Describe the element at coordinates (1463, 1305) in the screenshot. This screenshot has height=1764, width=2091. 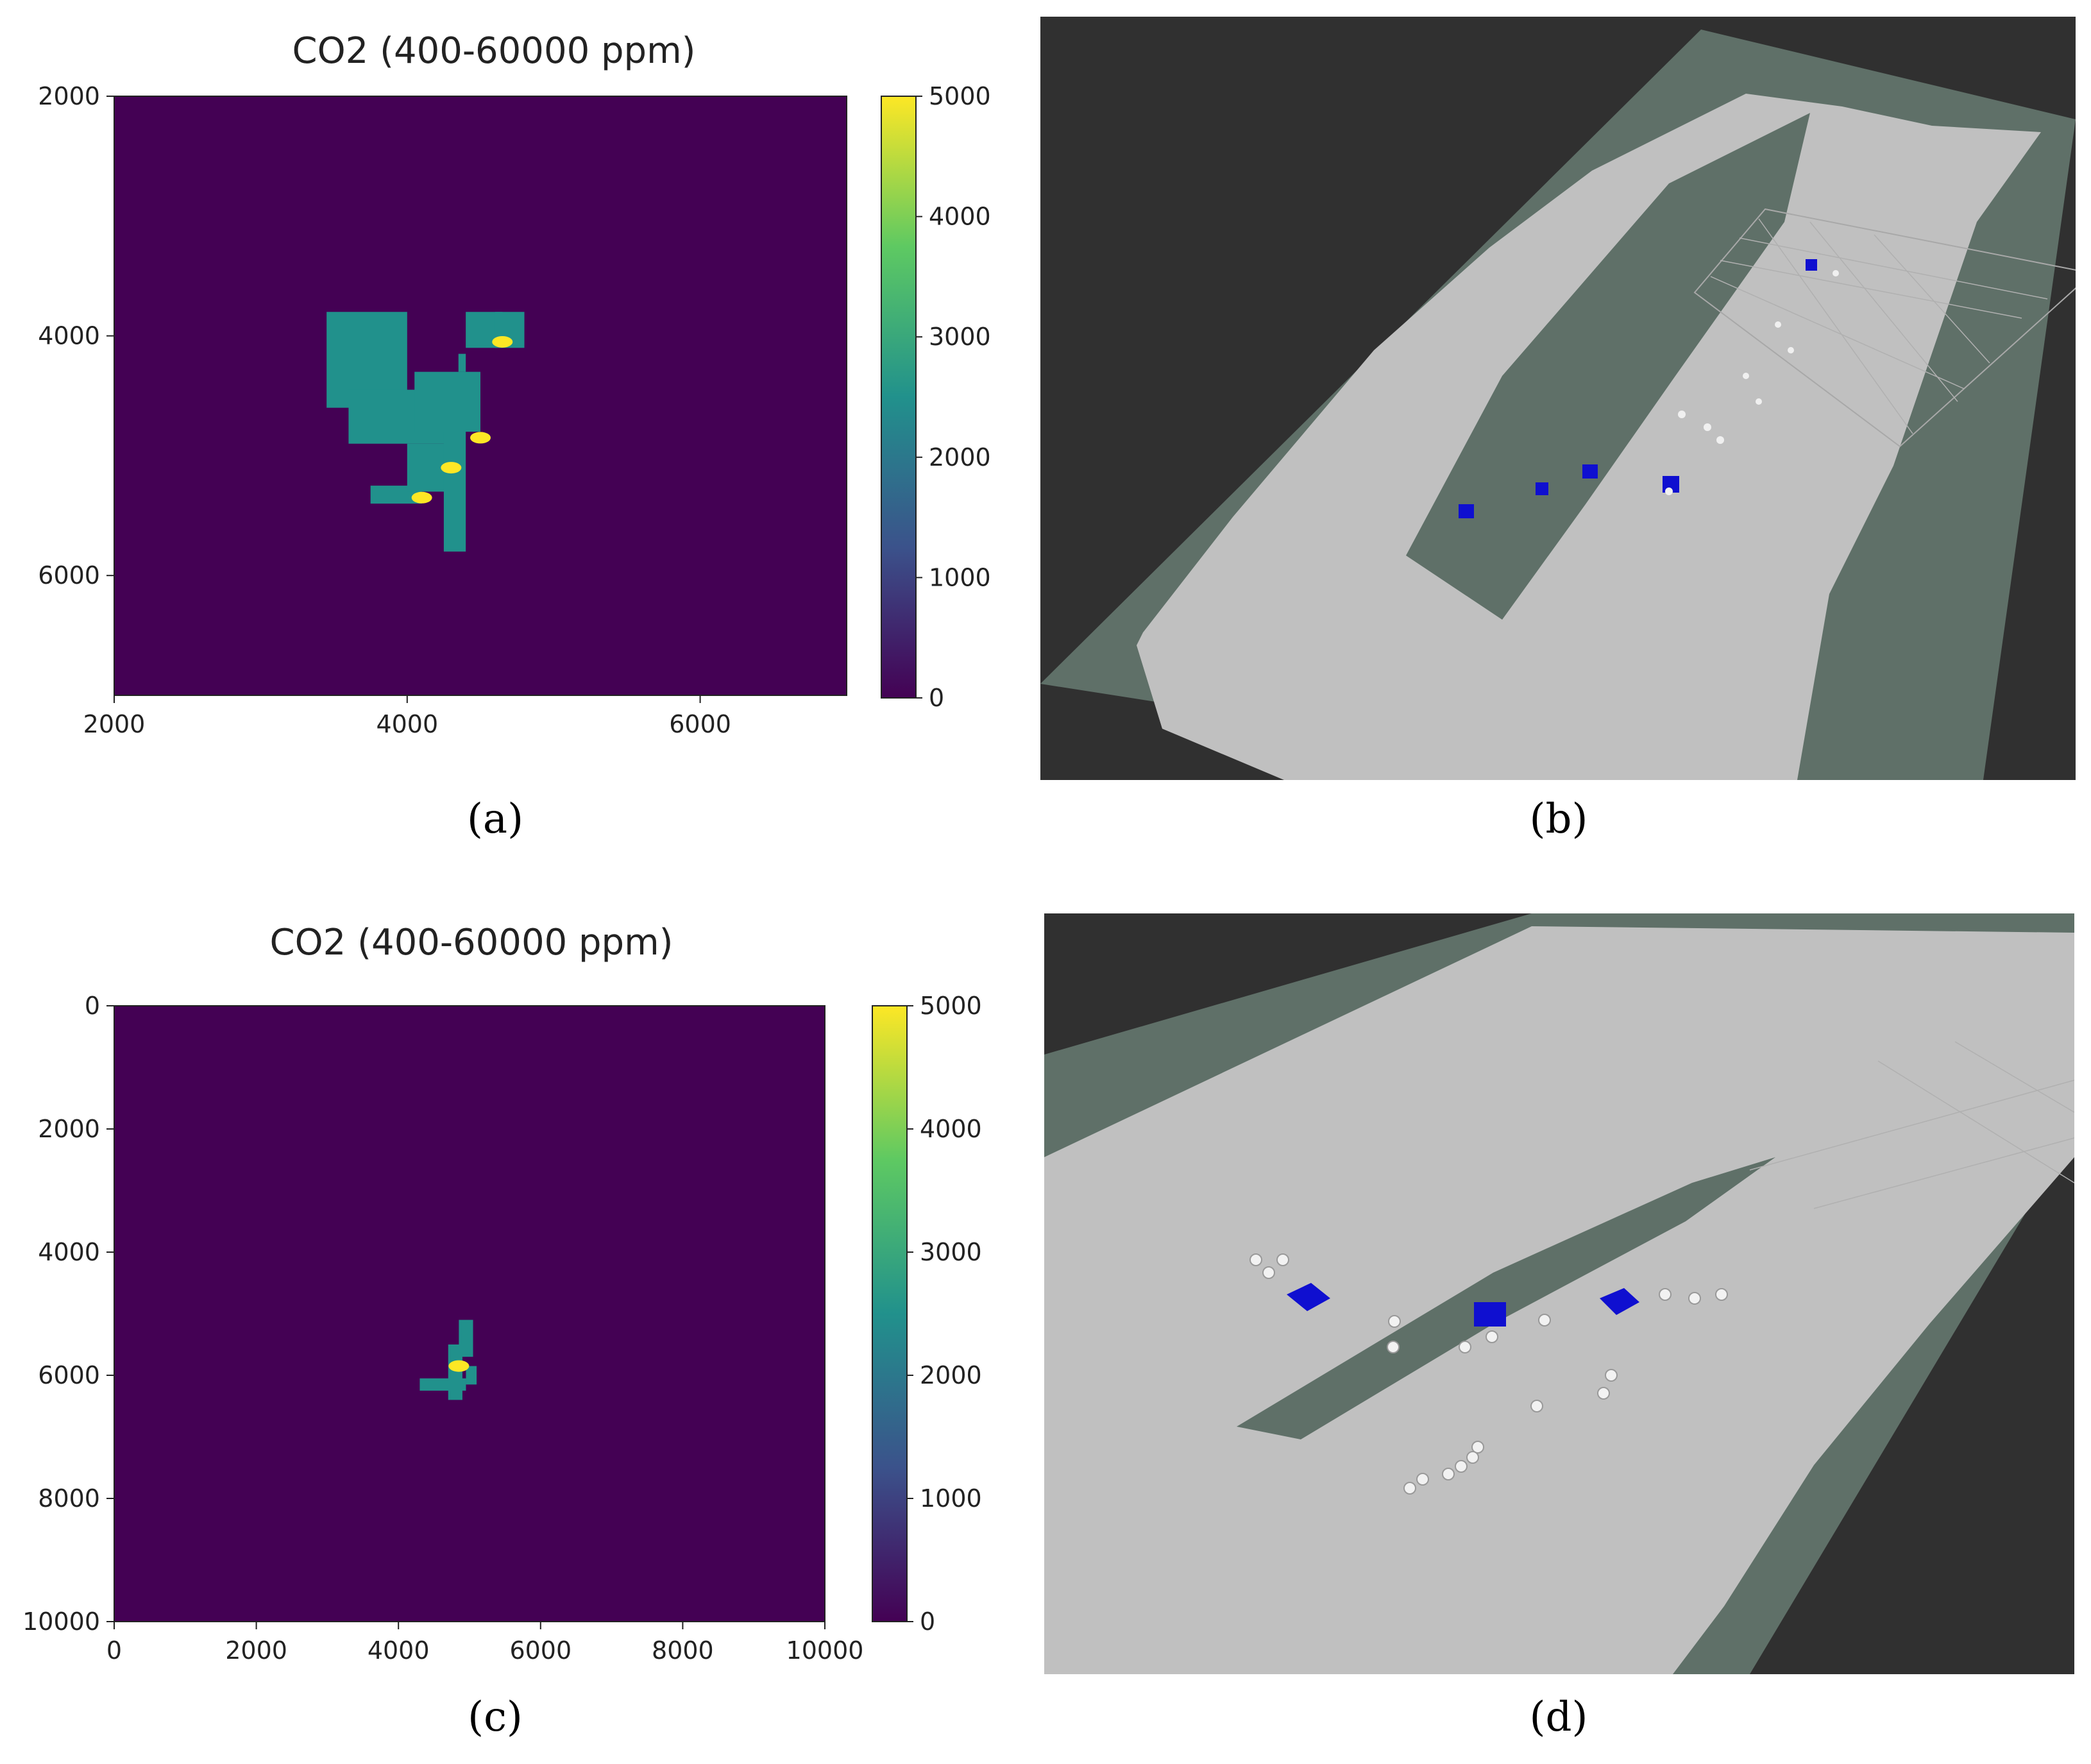
I see `robot-markers` at that location.